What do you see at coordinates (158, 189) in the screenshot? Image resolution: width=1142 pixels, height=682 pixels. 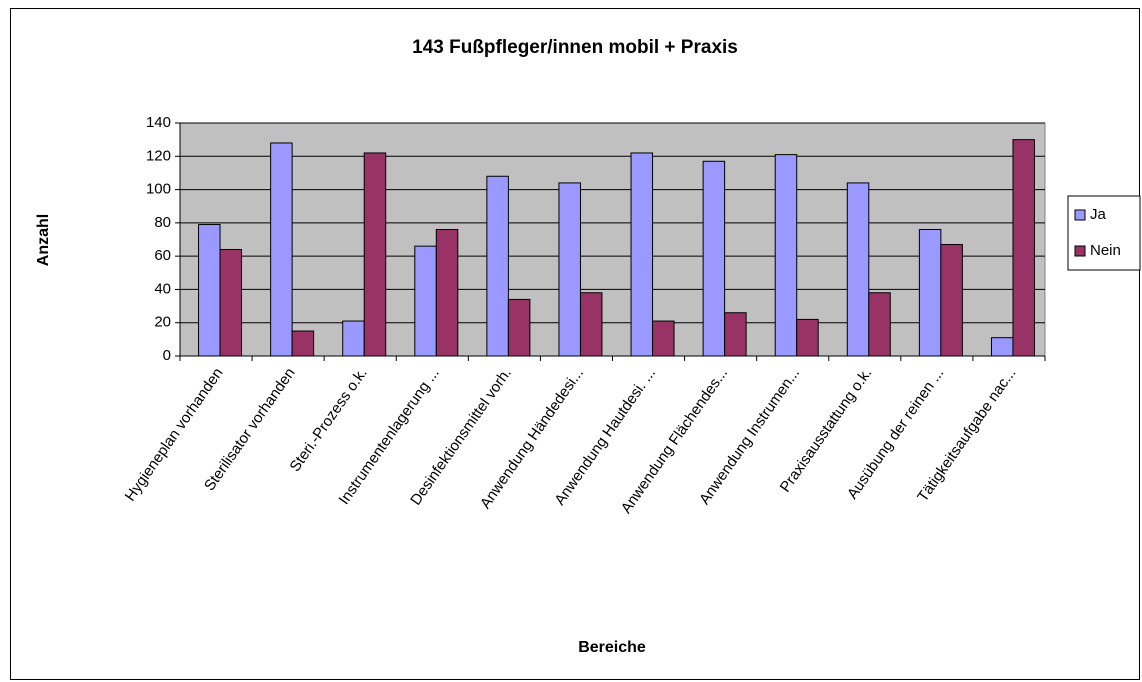 I see `y-tick-label: 100` at bounding box center [158, 189].